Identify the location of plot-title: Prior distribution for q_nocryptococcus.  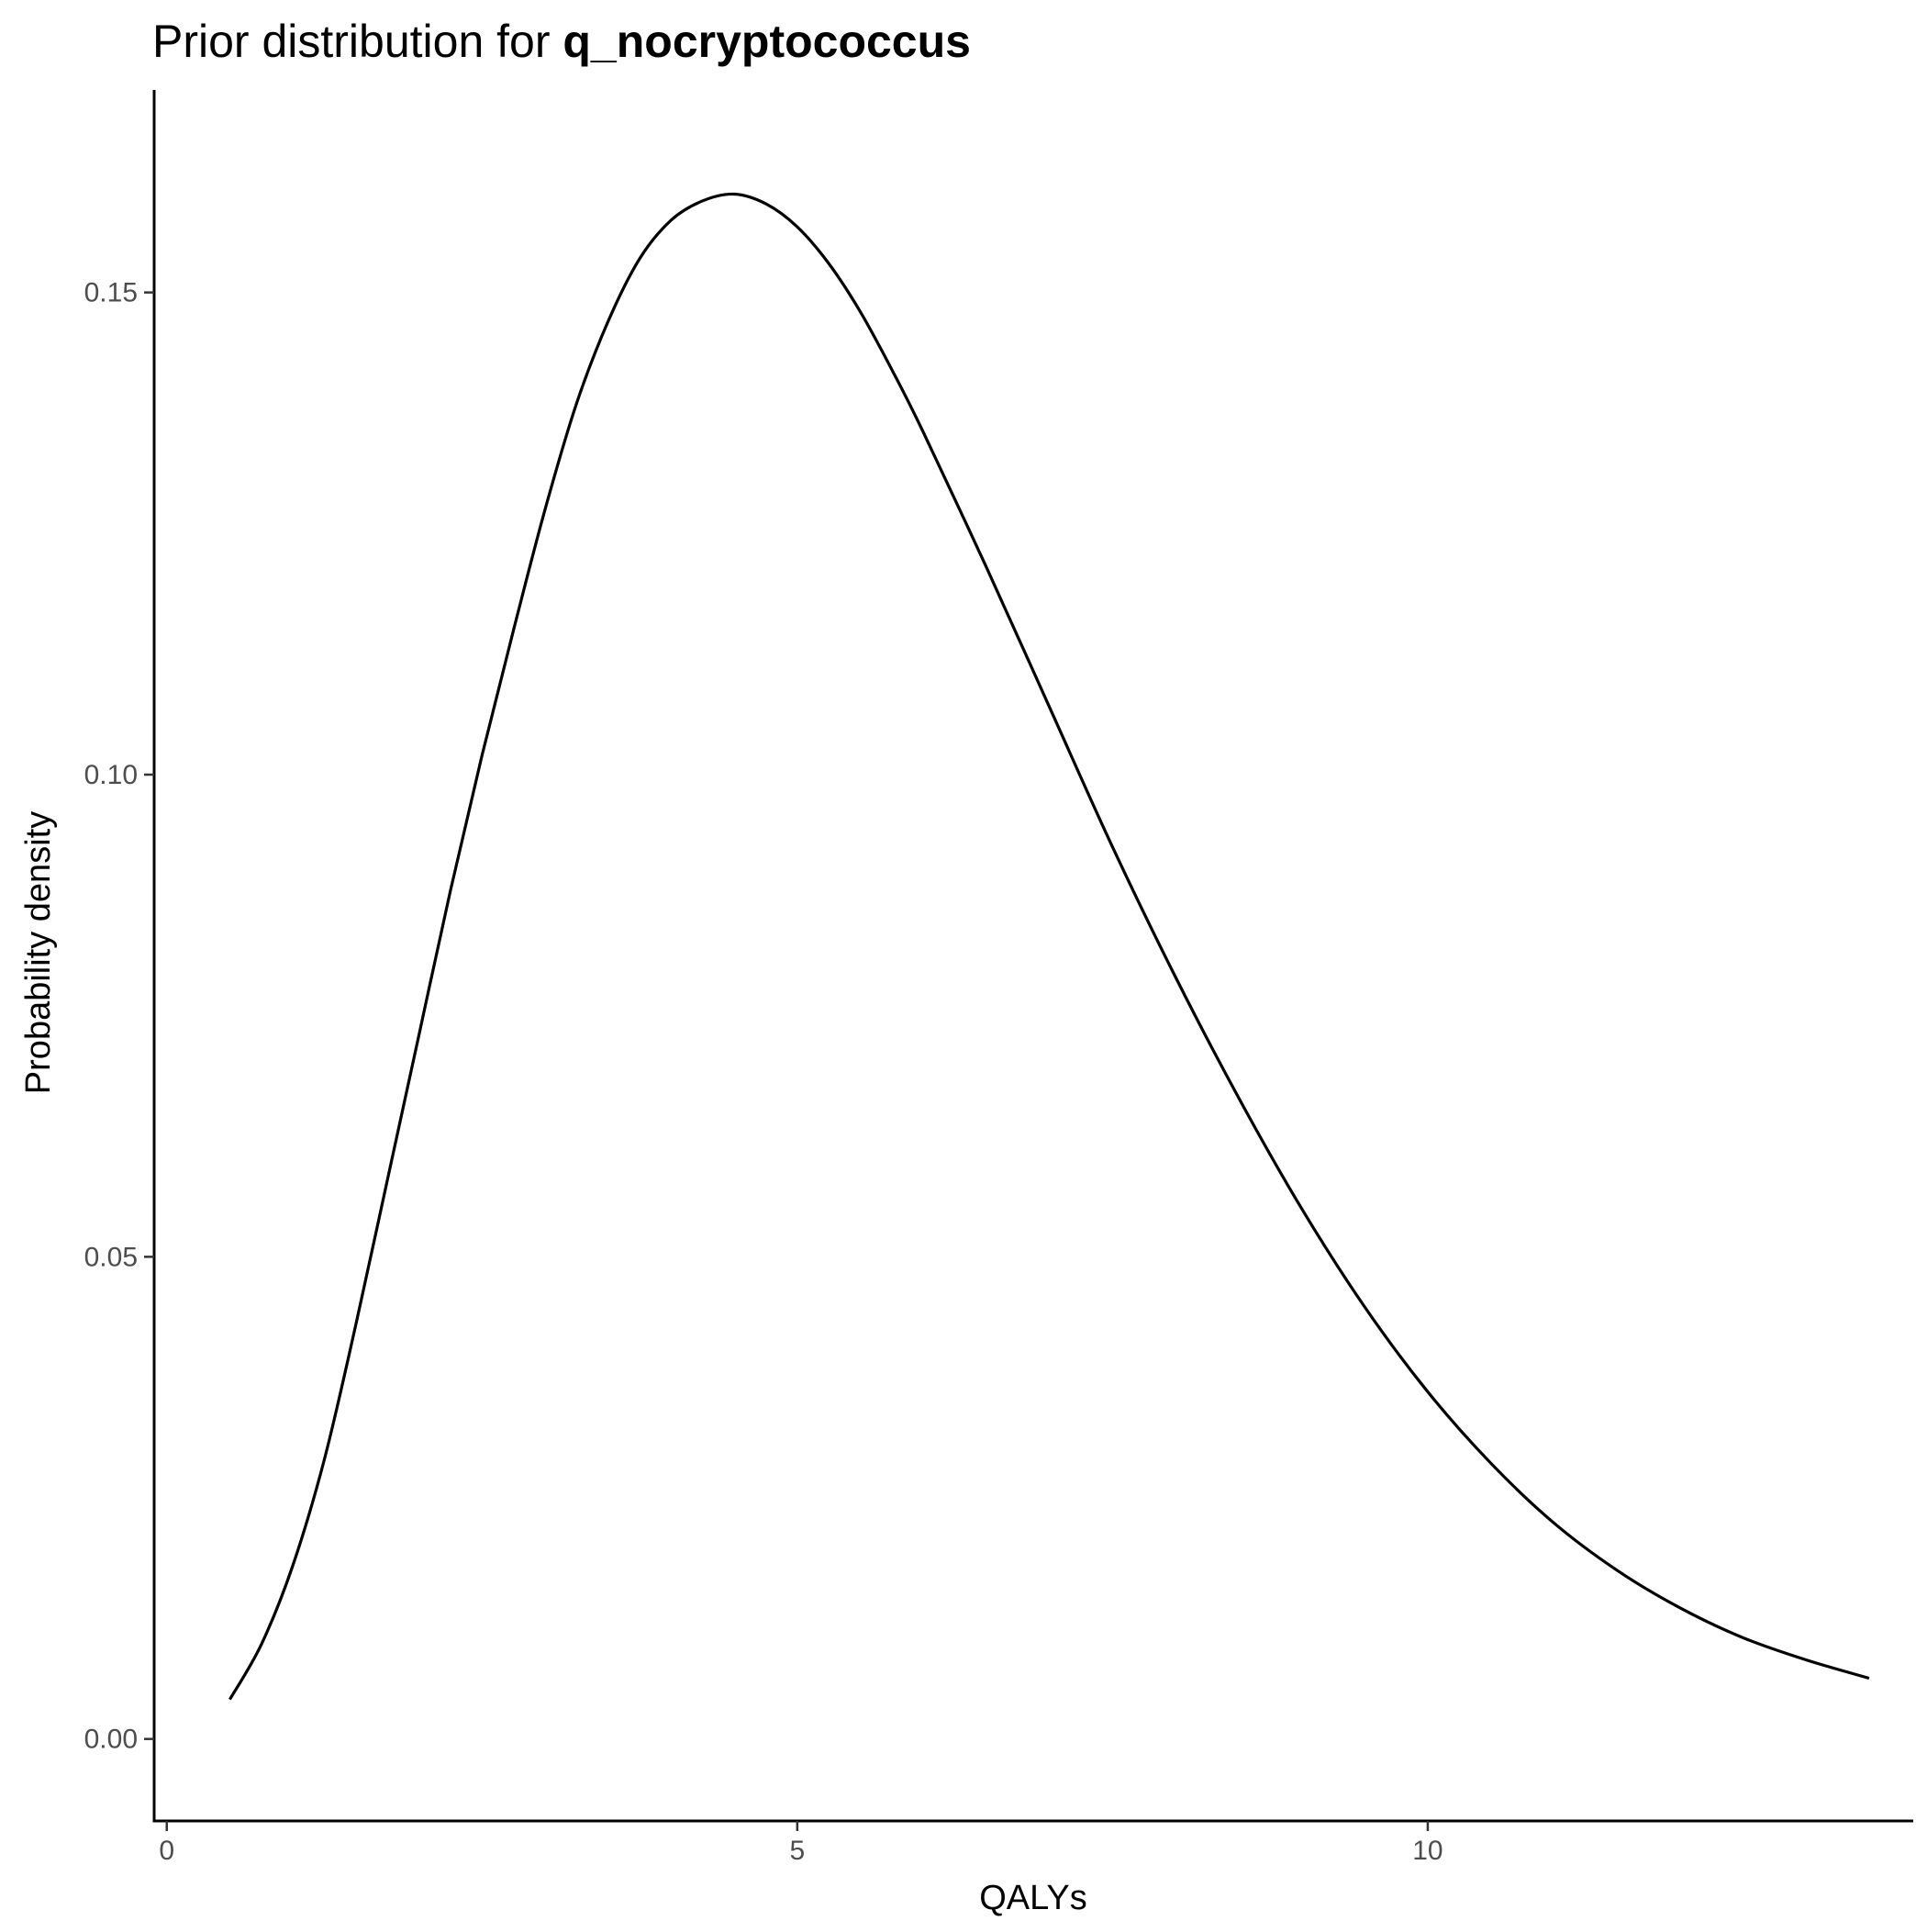
(561, 41).